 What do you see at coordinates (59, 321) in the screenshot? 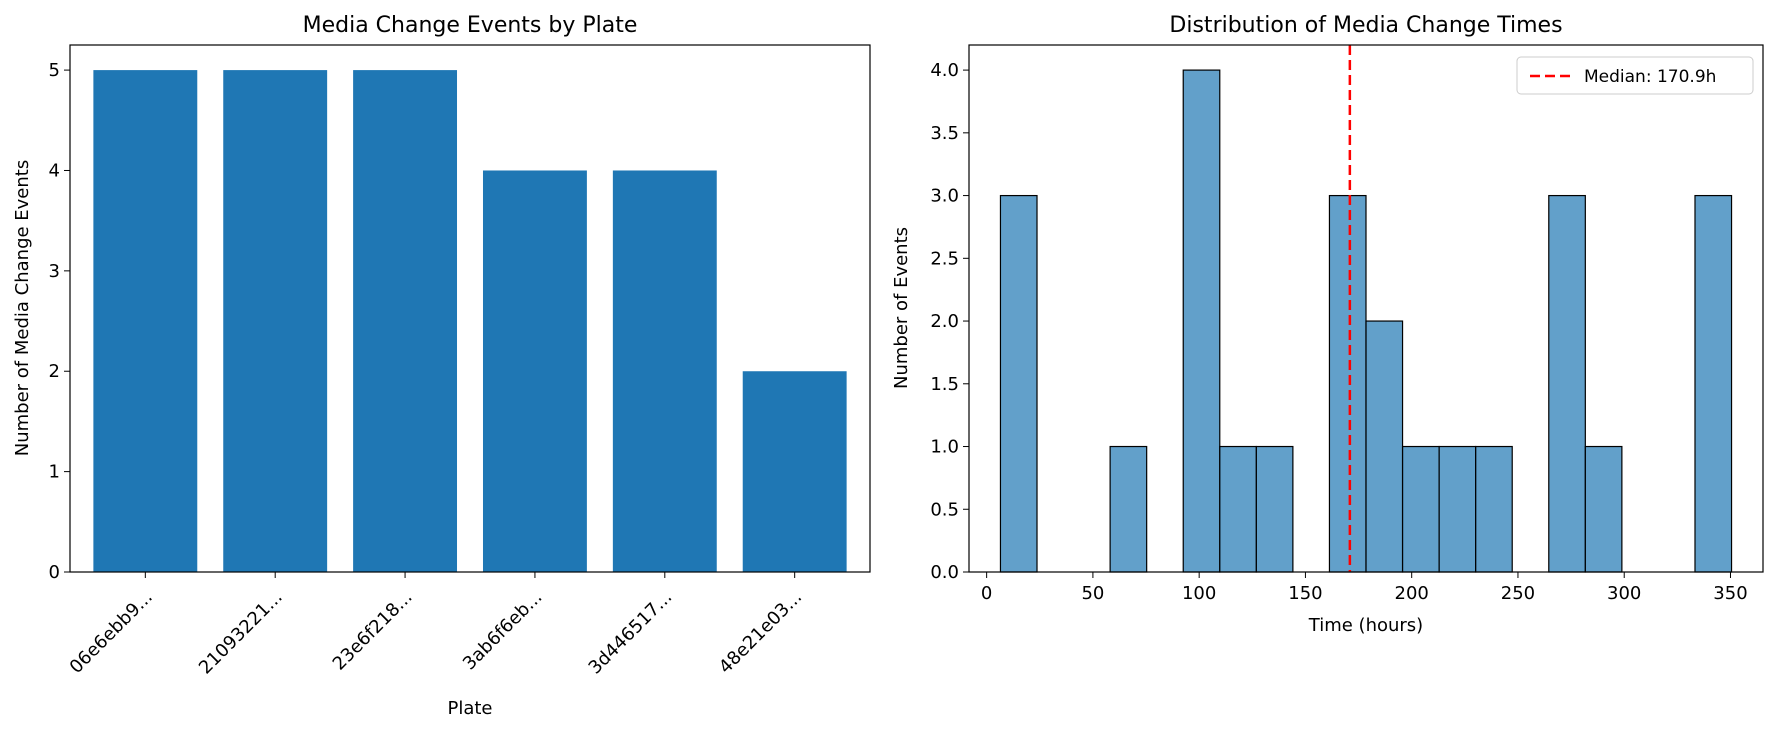
I see `chart1-y-axis: 0 1 2 3 4 5` at bounding box center [59, 321].